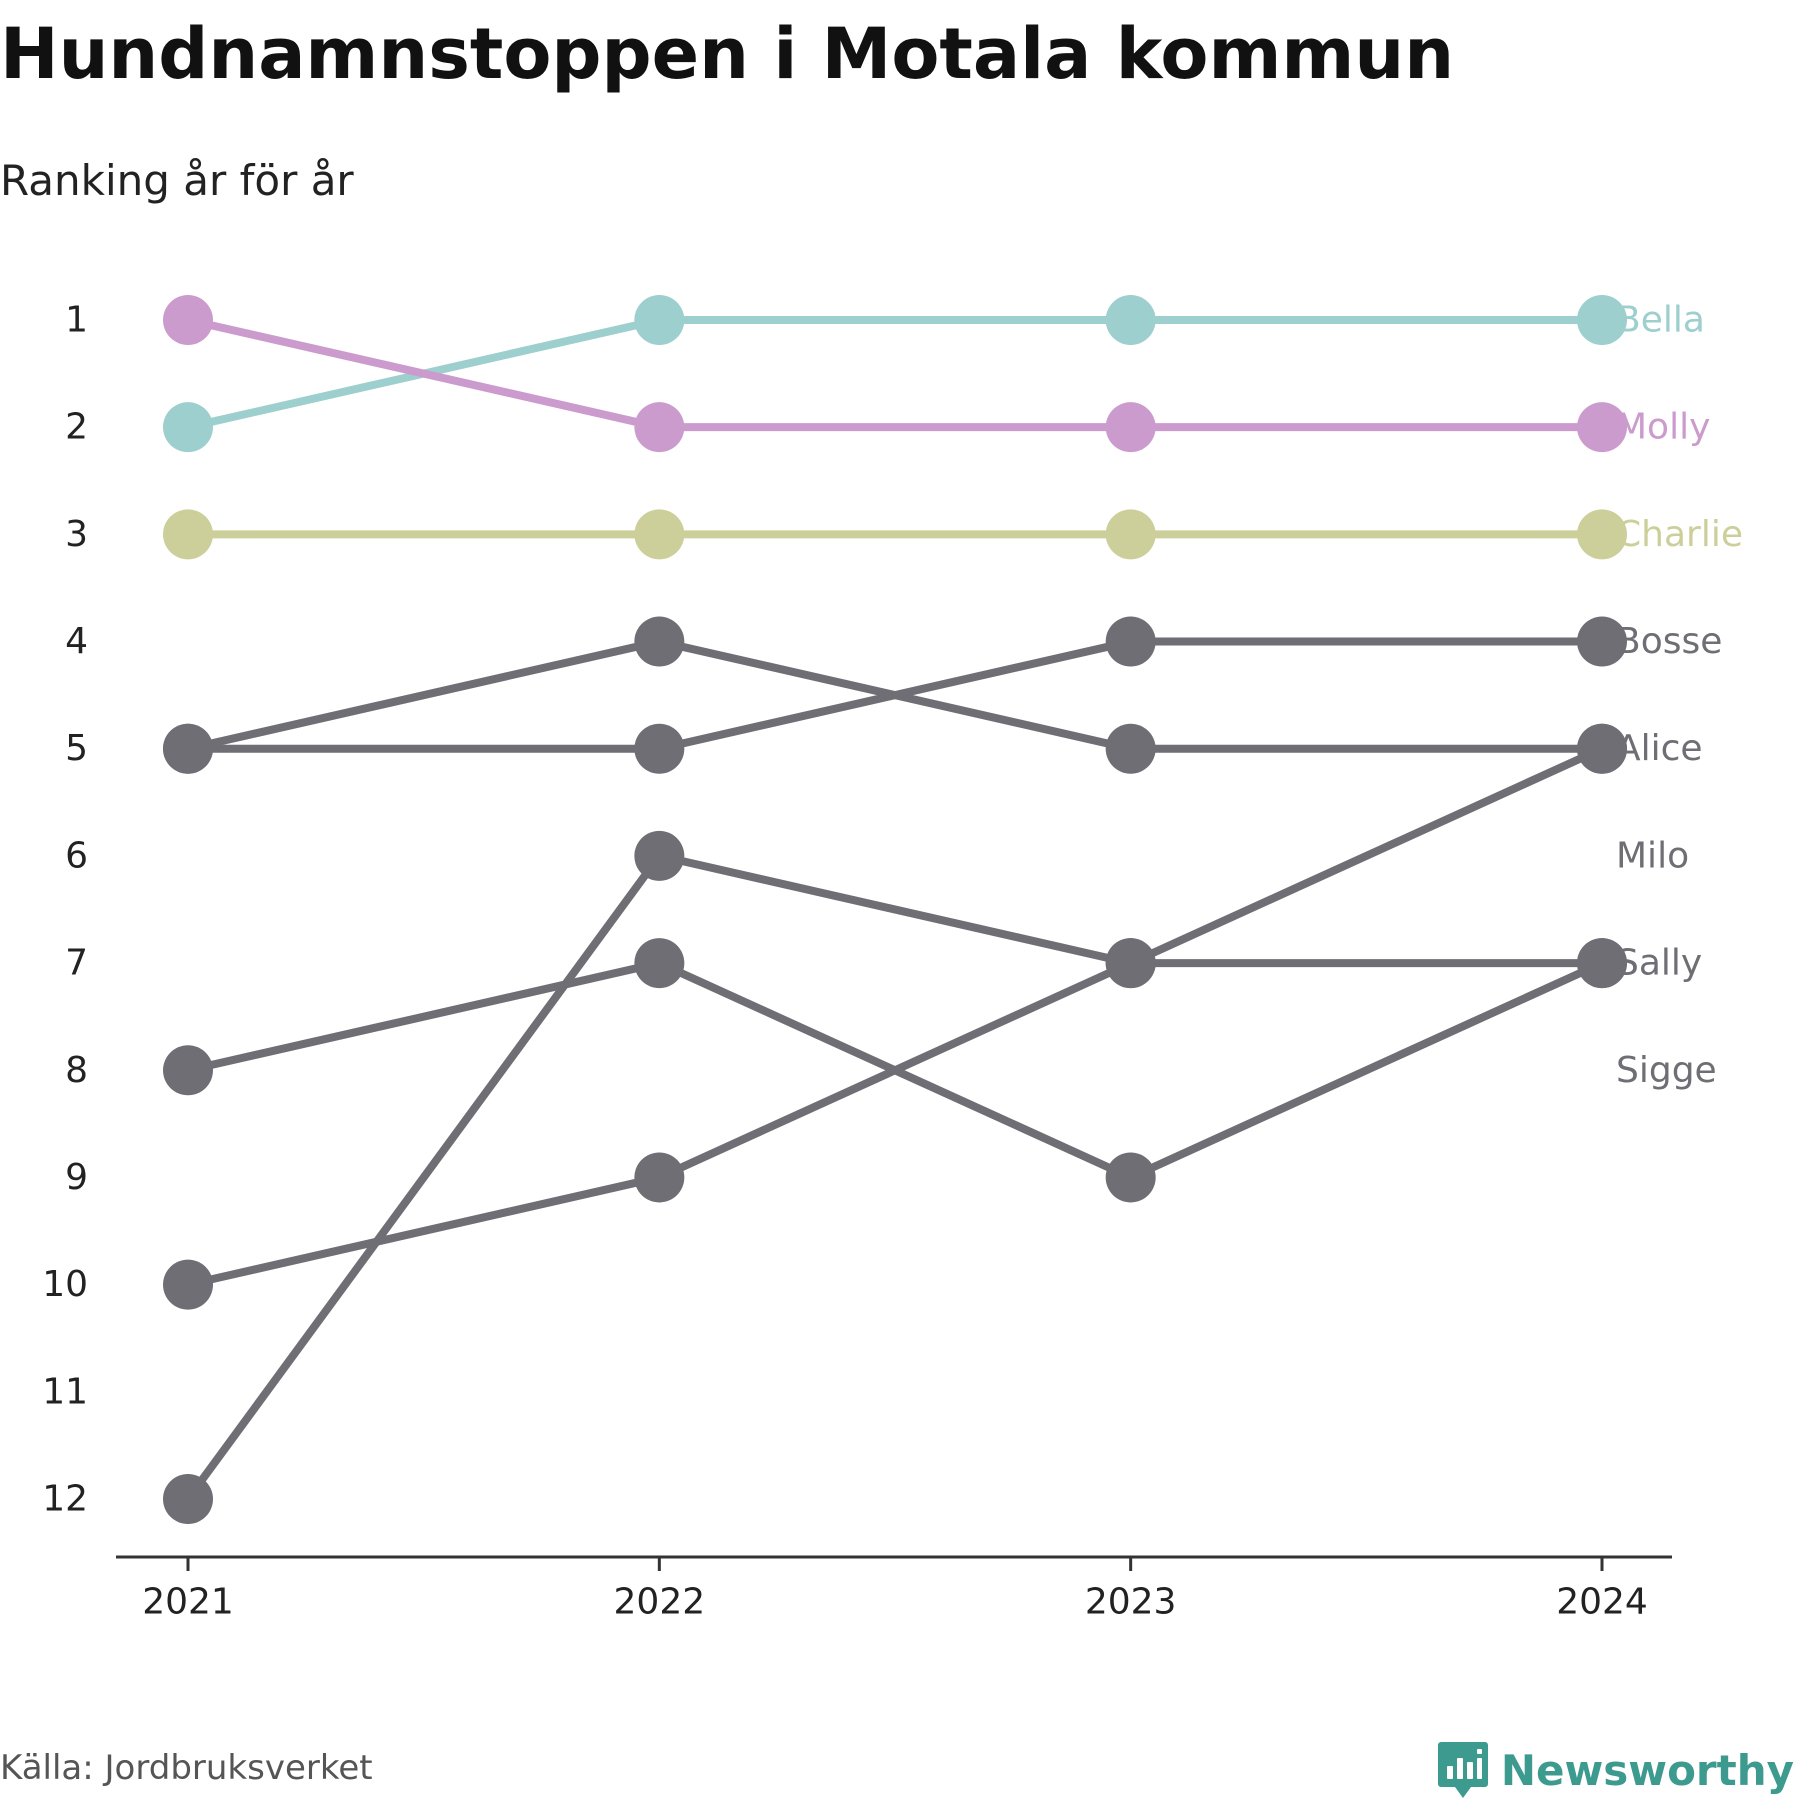 The width and height of the screenshot is (1800, 1800). What do you see at coordinates (177, 180) in the screenshot?
I see `chart-subtitle: Ranking år för år` at bounding box center [177, 180].